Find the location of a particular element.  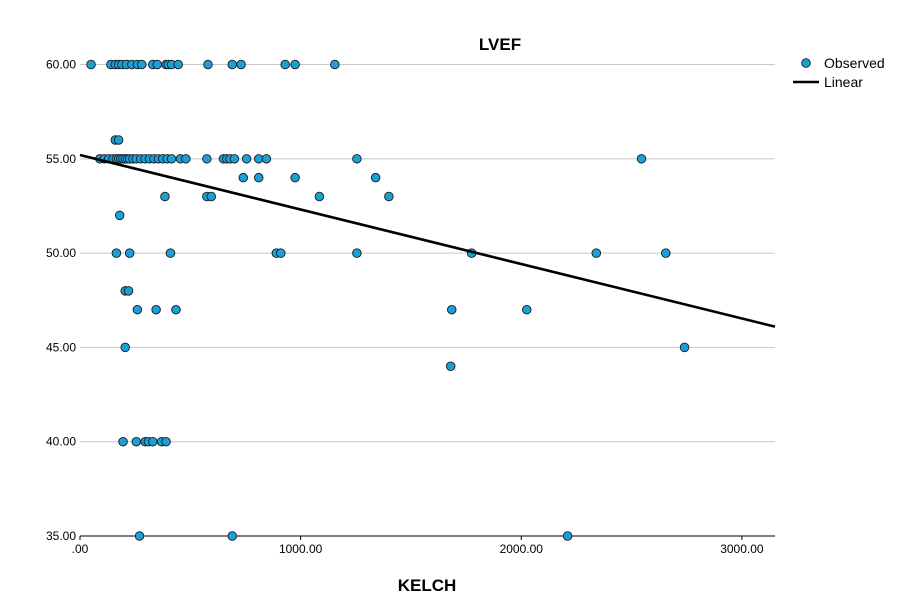

x-tick-label: .00 is located at coordinates (80, 549).